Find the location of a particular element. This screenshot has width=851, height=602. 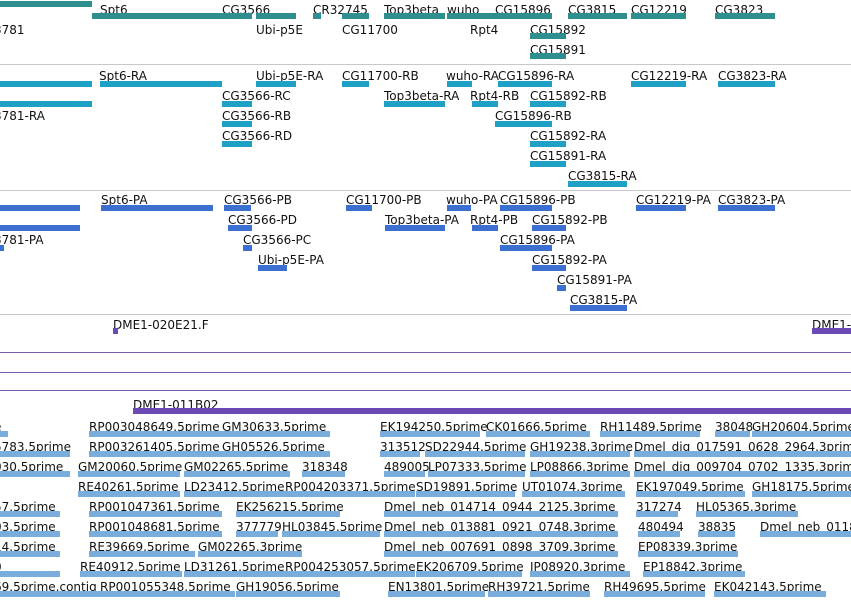

ests-label: LP07333.5prime is located at coordinates (477, 467).